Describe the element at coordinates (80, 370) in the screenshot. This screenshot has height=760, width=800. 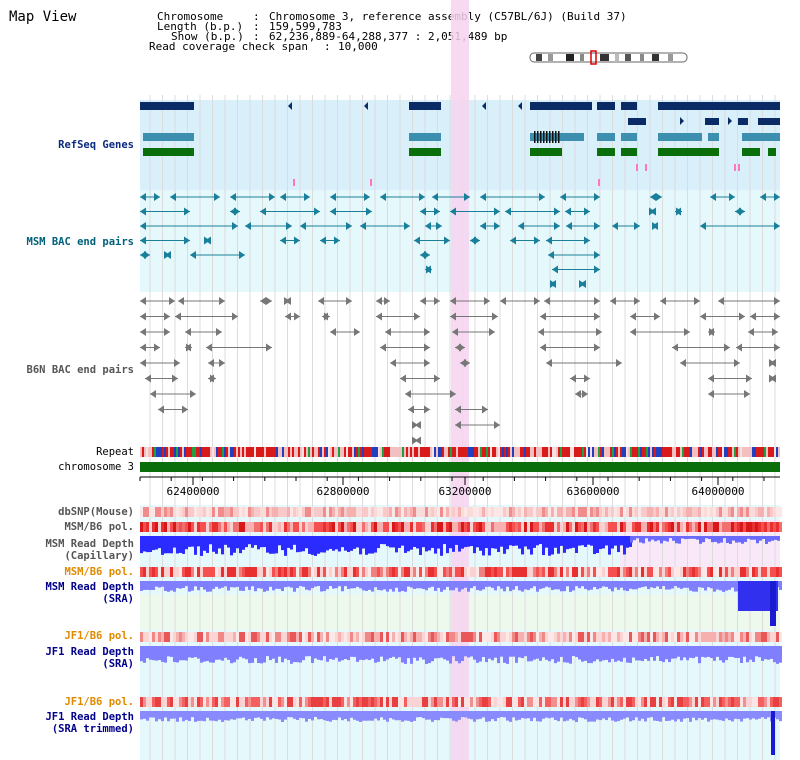
I see `b6n-bac-track-label: B6N BAC end pairs` at that location.